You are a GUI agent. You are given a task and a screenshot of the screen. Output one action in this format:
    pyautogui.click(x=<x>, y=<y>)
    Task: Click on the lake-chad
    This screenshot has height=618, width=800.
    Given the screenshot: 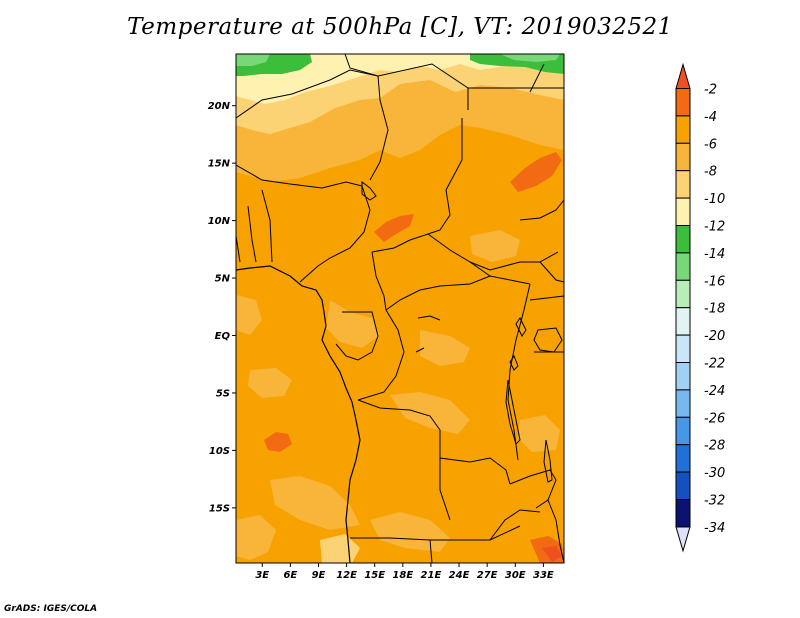 What is the action you would take?
    pyautogui.click(x=369, y=191)
    